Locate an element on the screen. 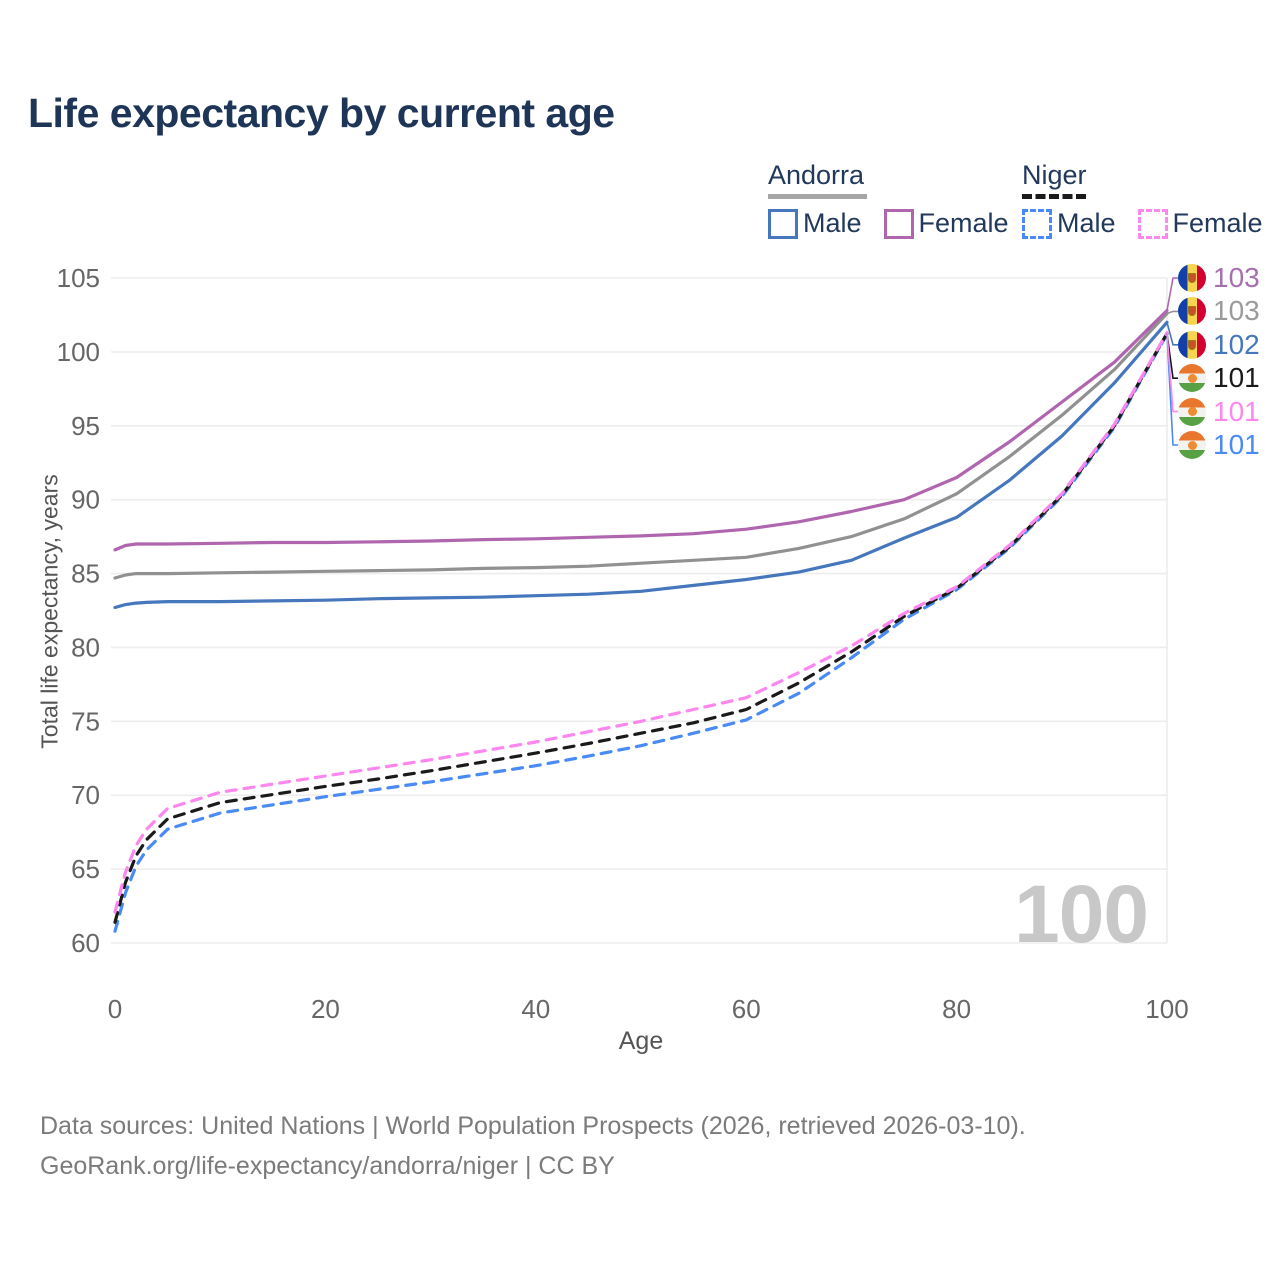 The image size is (1280, 1280). legend-group-niger: Niger Male Female is located at coordinates (1142, 199).